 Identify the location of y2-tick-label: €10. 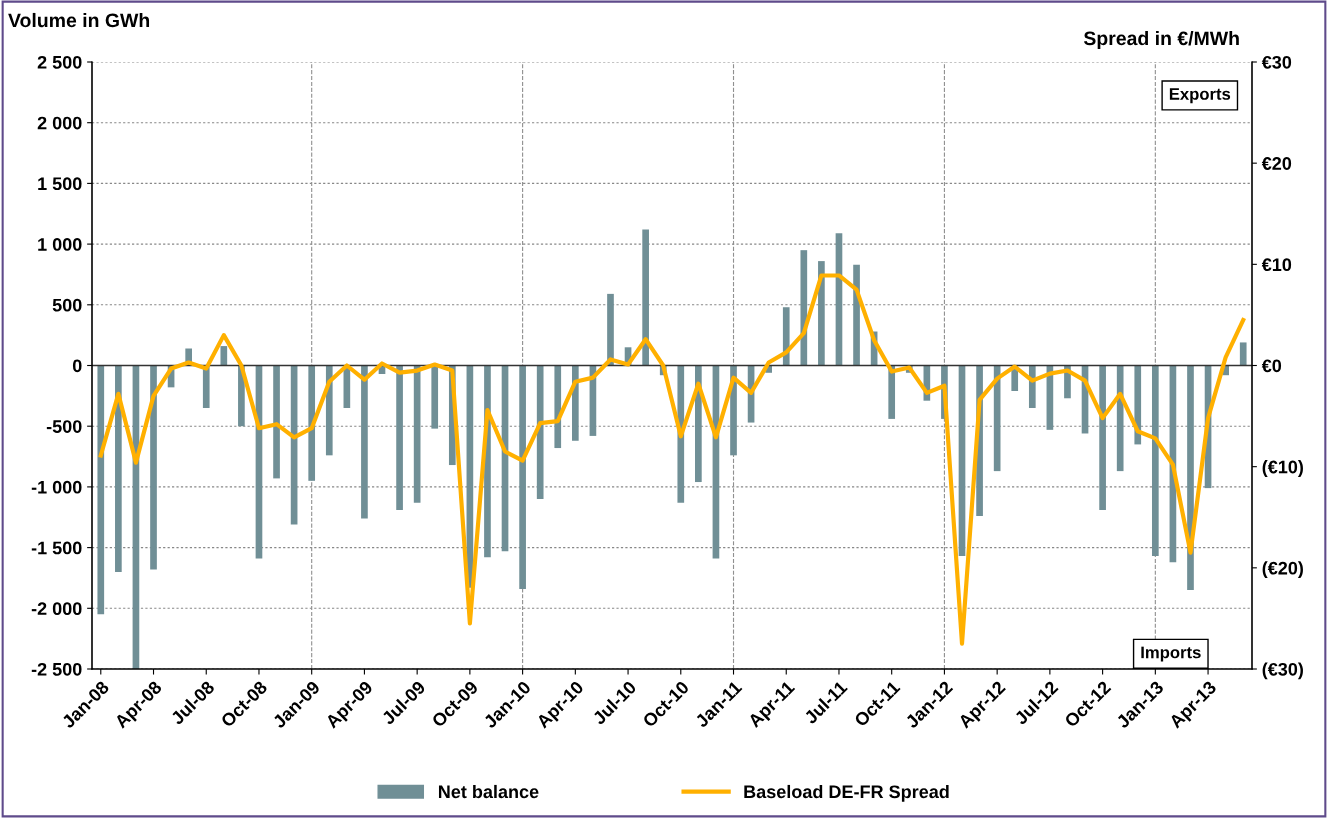
(1276, 265).